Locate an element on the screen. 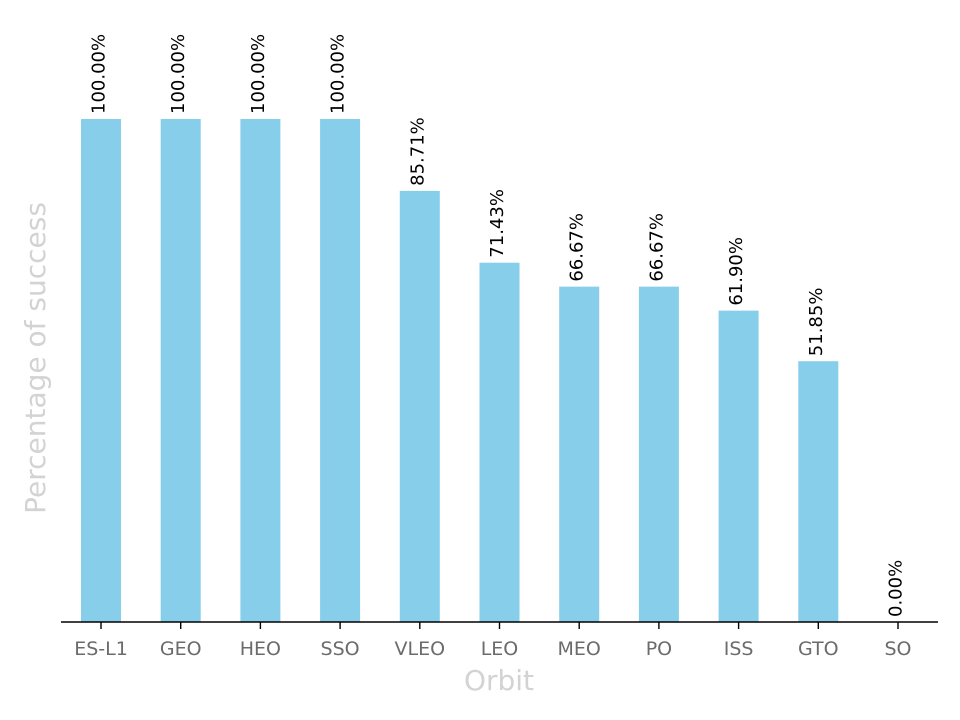 This screenshot has height=720, width=960. data-label-vleo: 85.71% is located at coordinates (417, 151).